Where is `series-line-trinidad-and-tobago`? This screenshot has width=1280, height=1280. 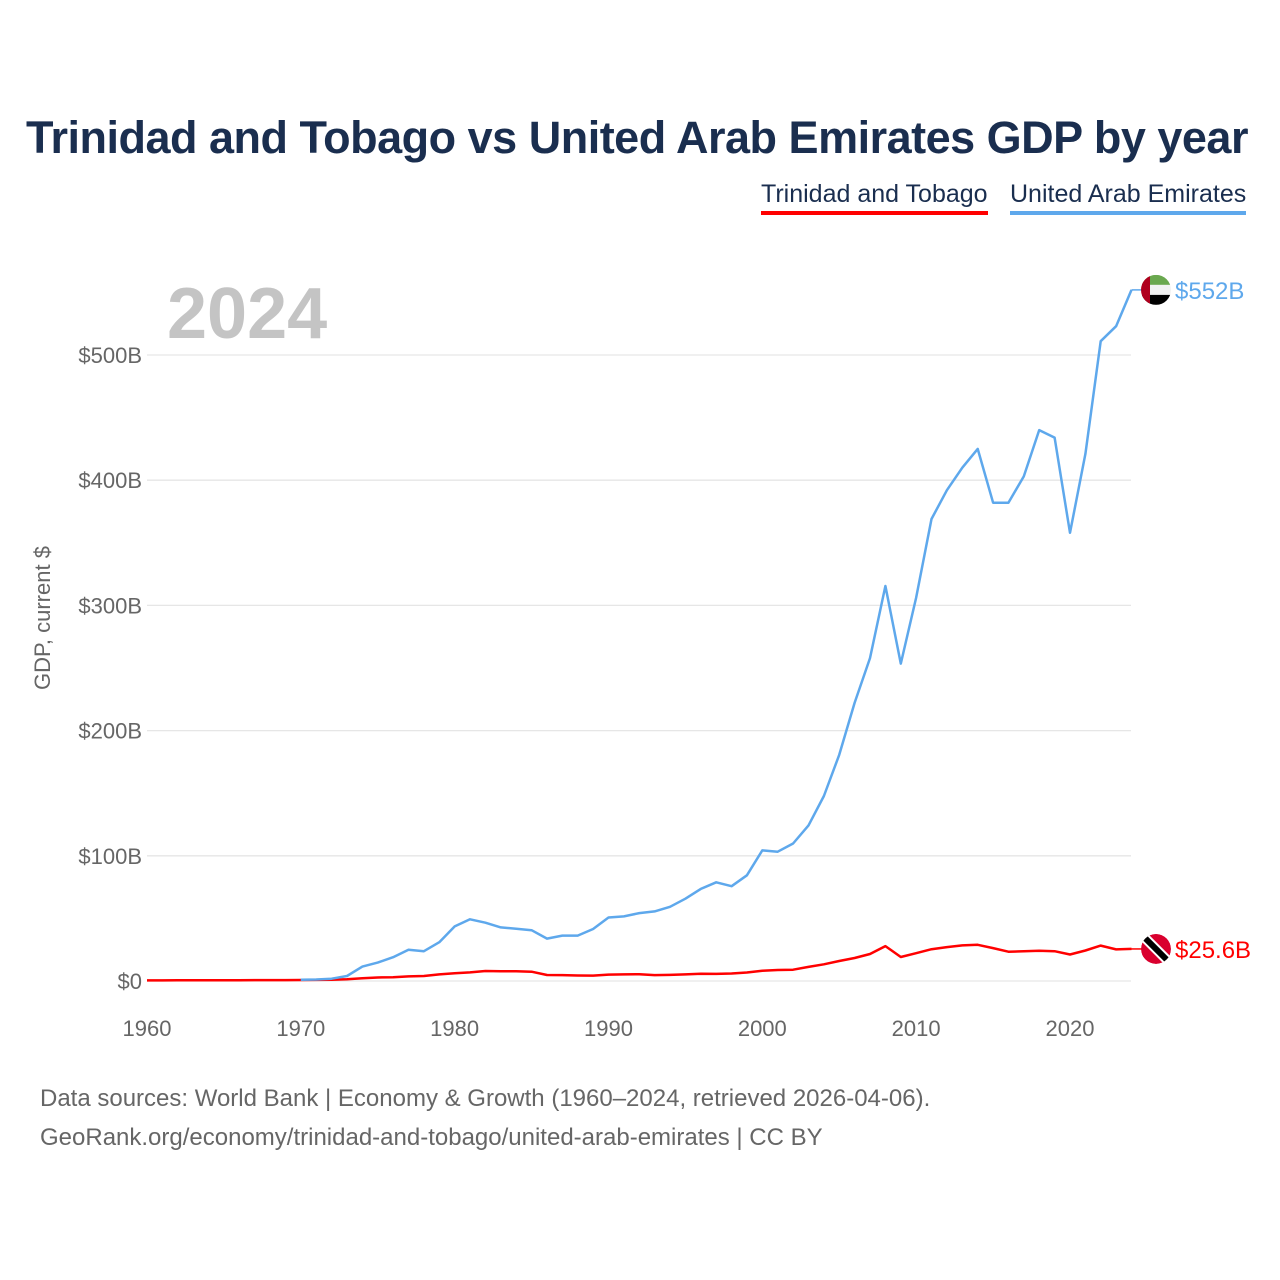
series-line-trinidad-and-tobago is located at coordinates (639, 962).